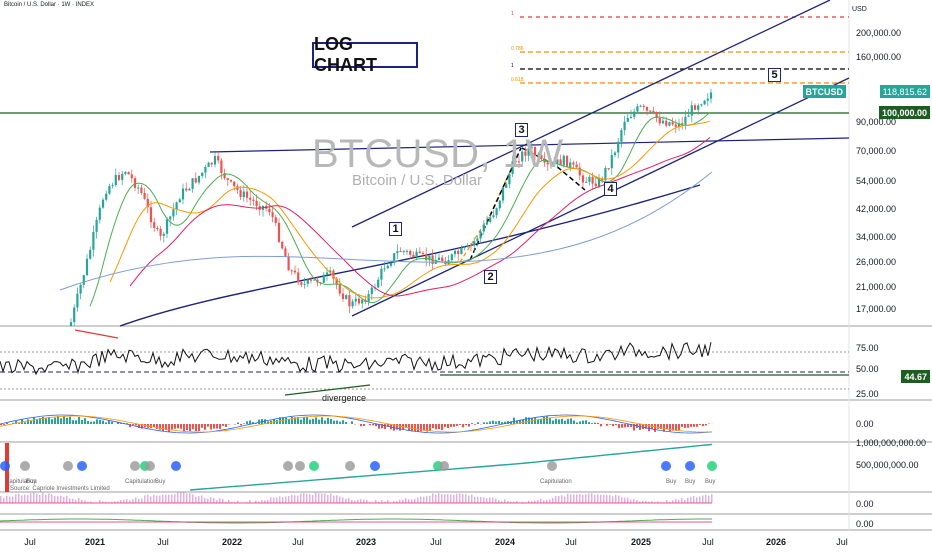  What do you see at coordinates (395, 229) in the screenshot?
I see `wave-label-1: 1` at bounding box center [395, 229].